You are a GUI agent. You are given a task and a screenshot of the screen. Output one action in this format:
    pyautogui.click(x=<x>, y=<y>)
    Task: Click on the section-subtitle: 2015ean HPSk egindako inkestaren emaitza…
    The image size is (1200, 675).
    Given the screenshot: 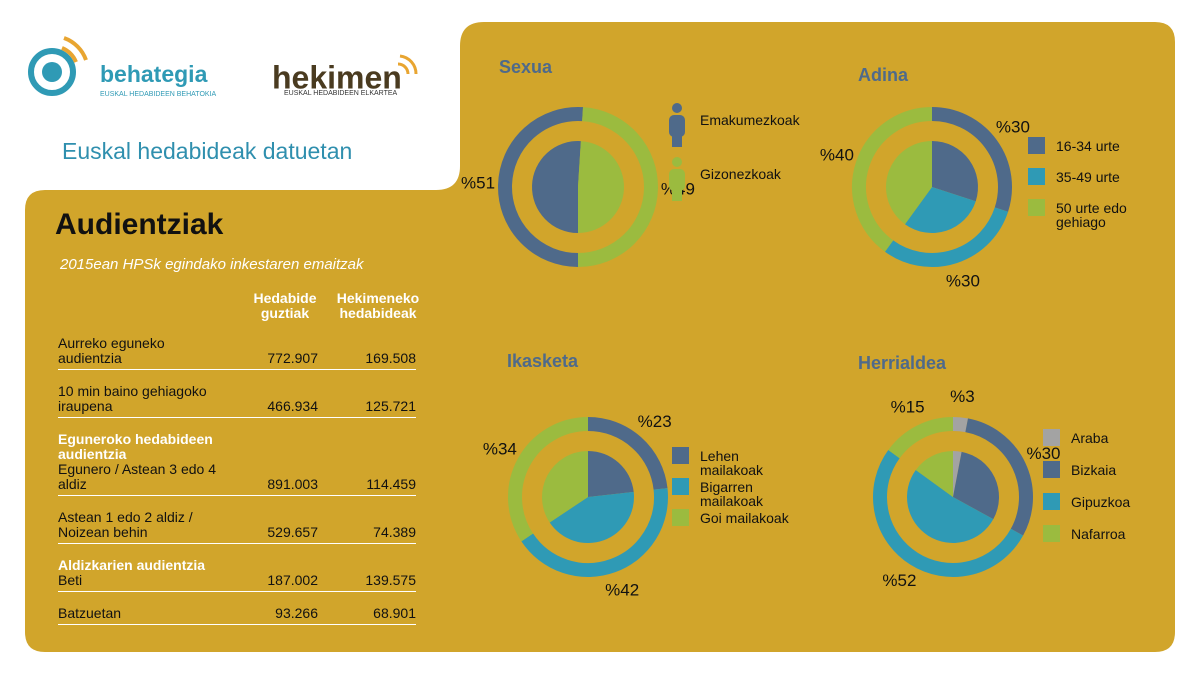 What is the action you would take?
    pyautogui.click(x=212, y=264)
    